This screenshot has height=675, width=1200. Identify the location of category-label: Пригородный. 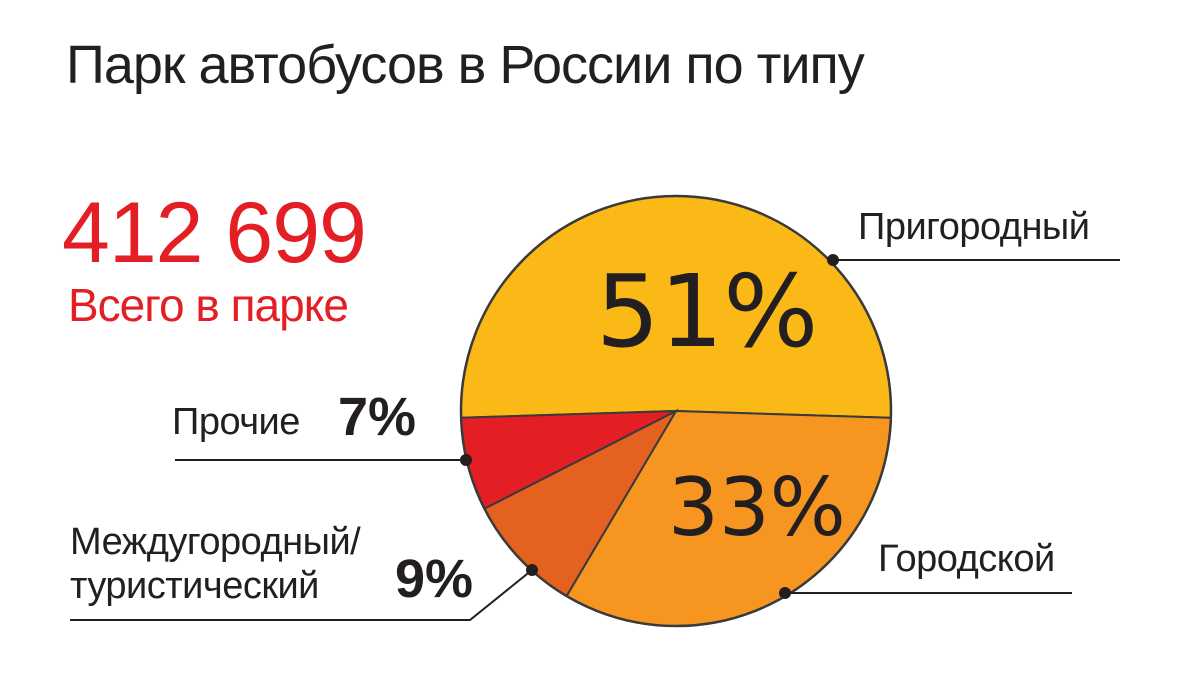
(974, 227).